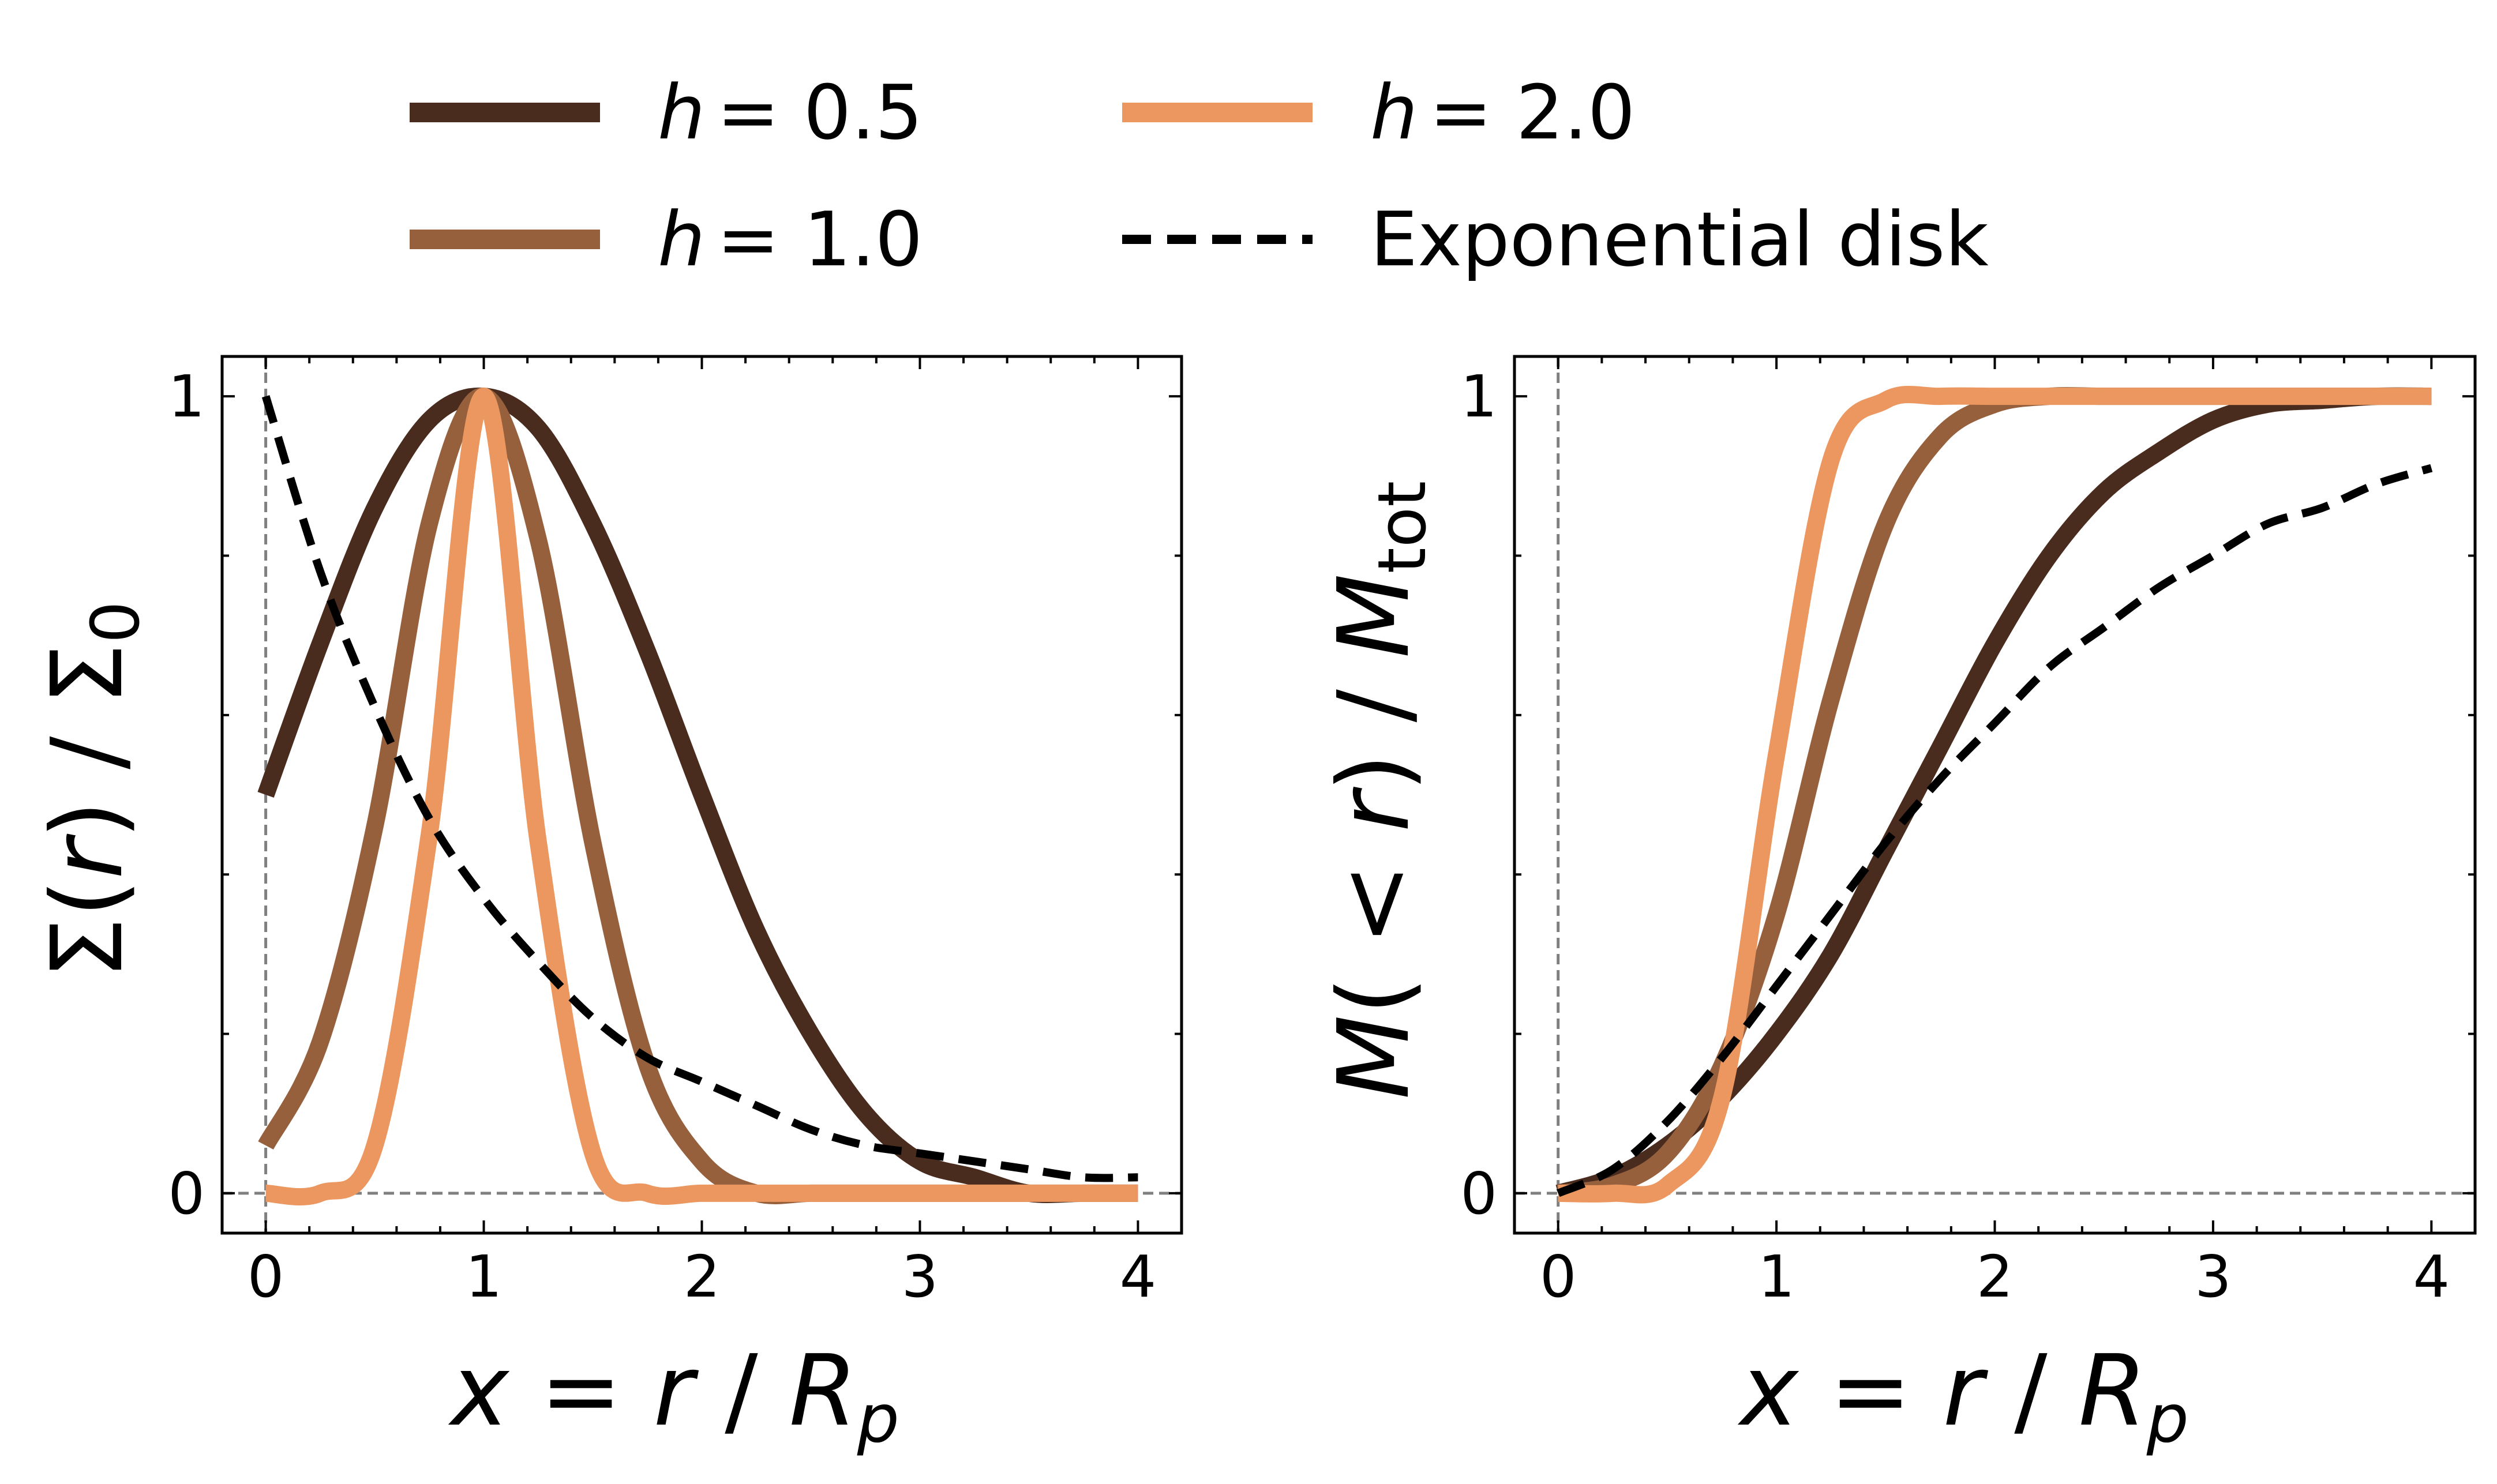  I want to click on left-xtick-label: 1, so click(484, 1276).